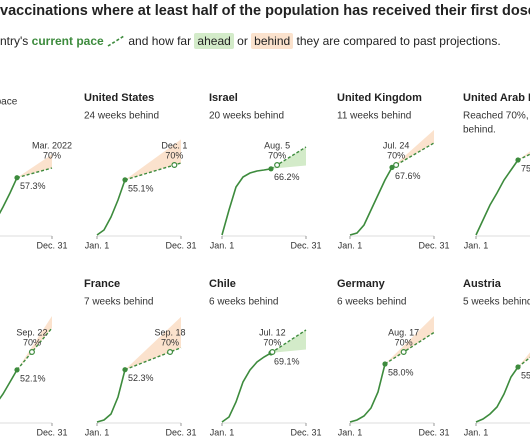  I want to click on current-label: 58.0%, so click(401, 372).